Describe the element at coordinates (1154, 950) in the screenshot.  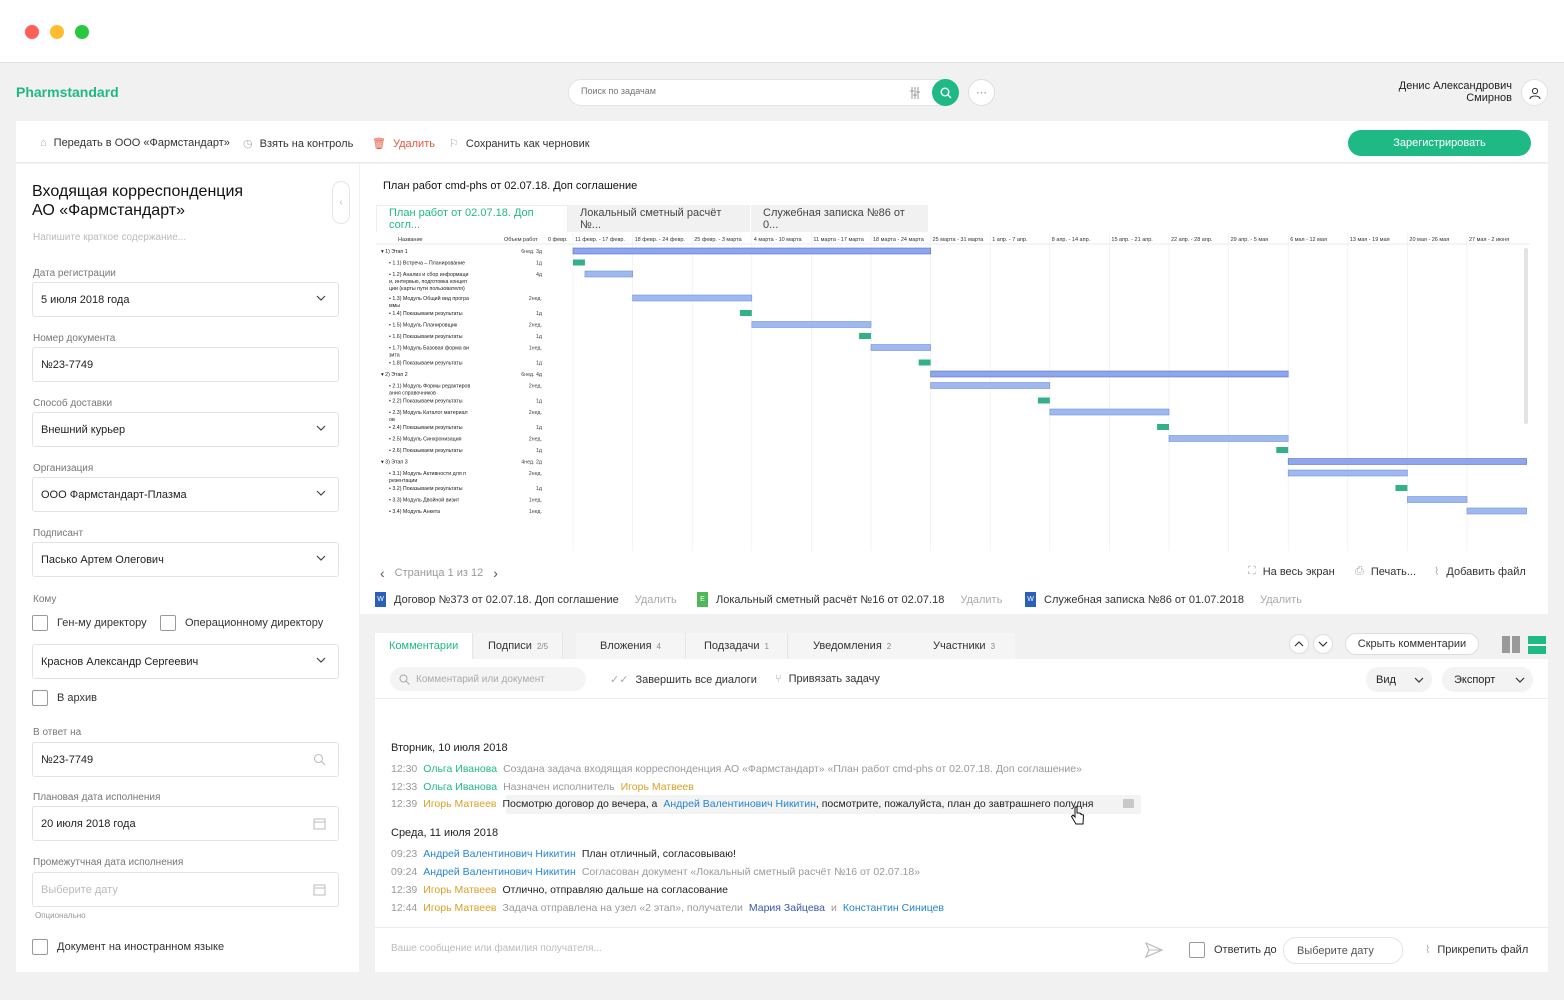
I see `send-icon` at that location.